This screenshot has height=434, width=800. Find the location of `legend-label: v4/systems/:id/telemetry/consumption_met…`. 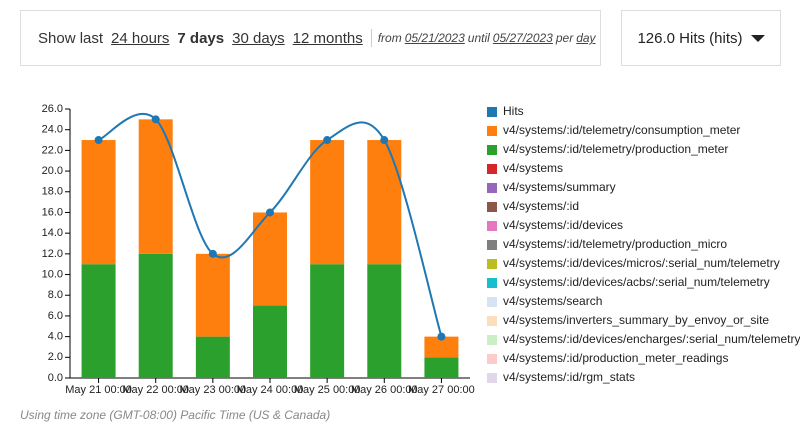

legend-label: v4/systems/:id/telemetry/consumption_met… is located at coordinates (621, 130).